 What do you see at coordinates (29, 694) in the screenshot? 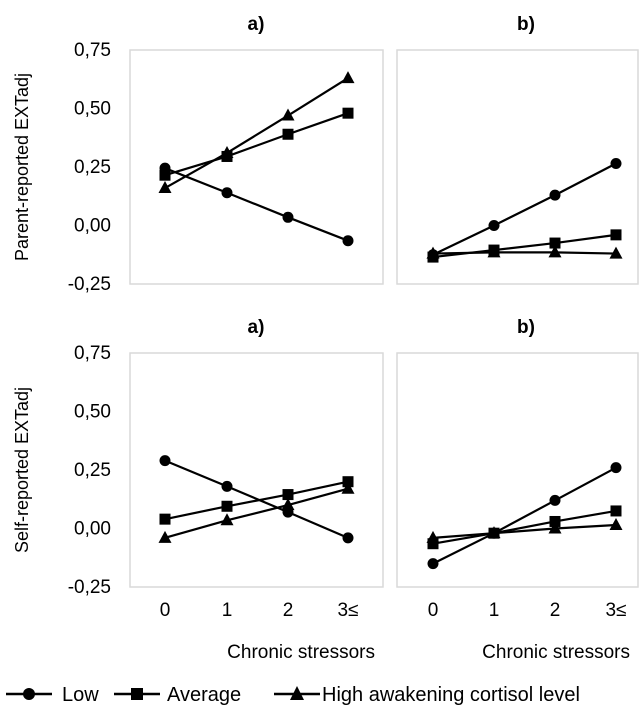
I see `legend-marker-low` at bounding box center [29, 694].